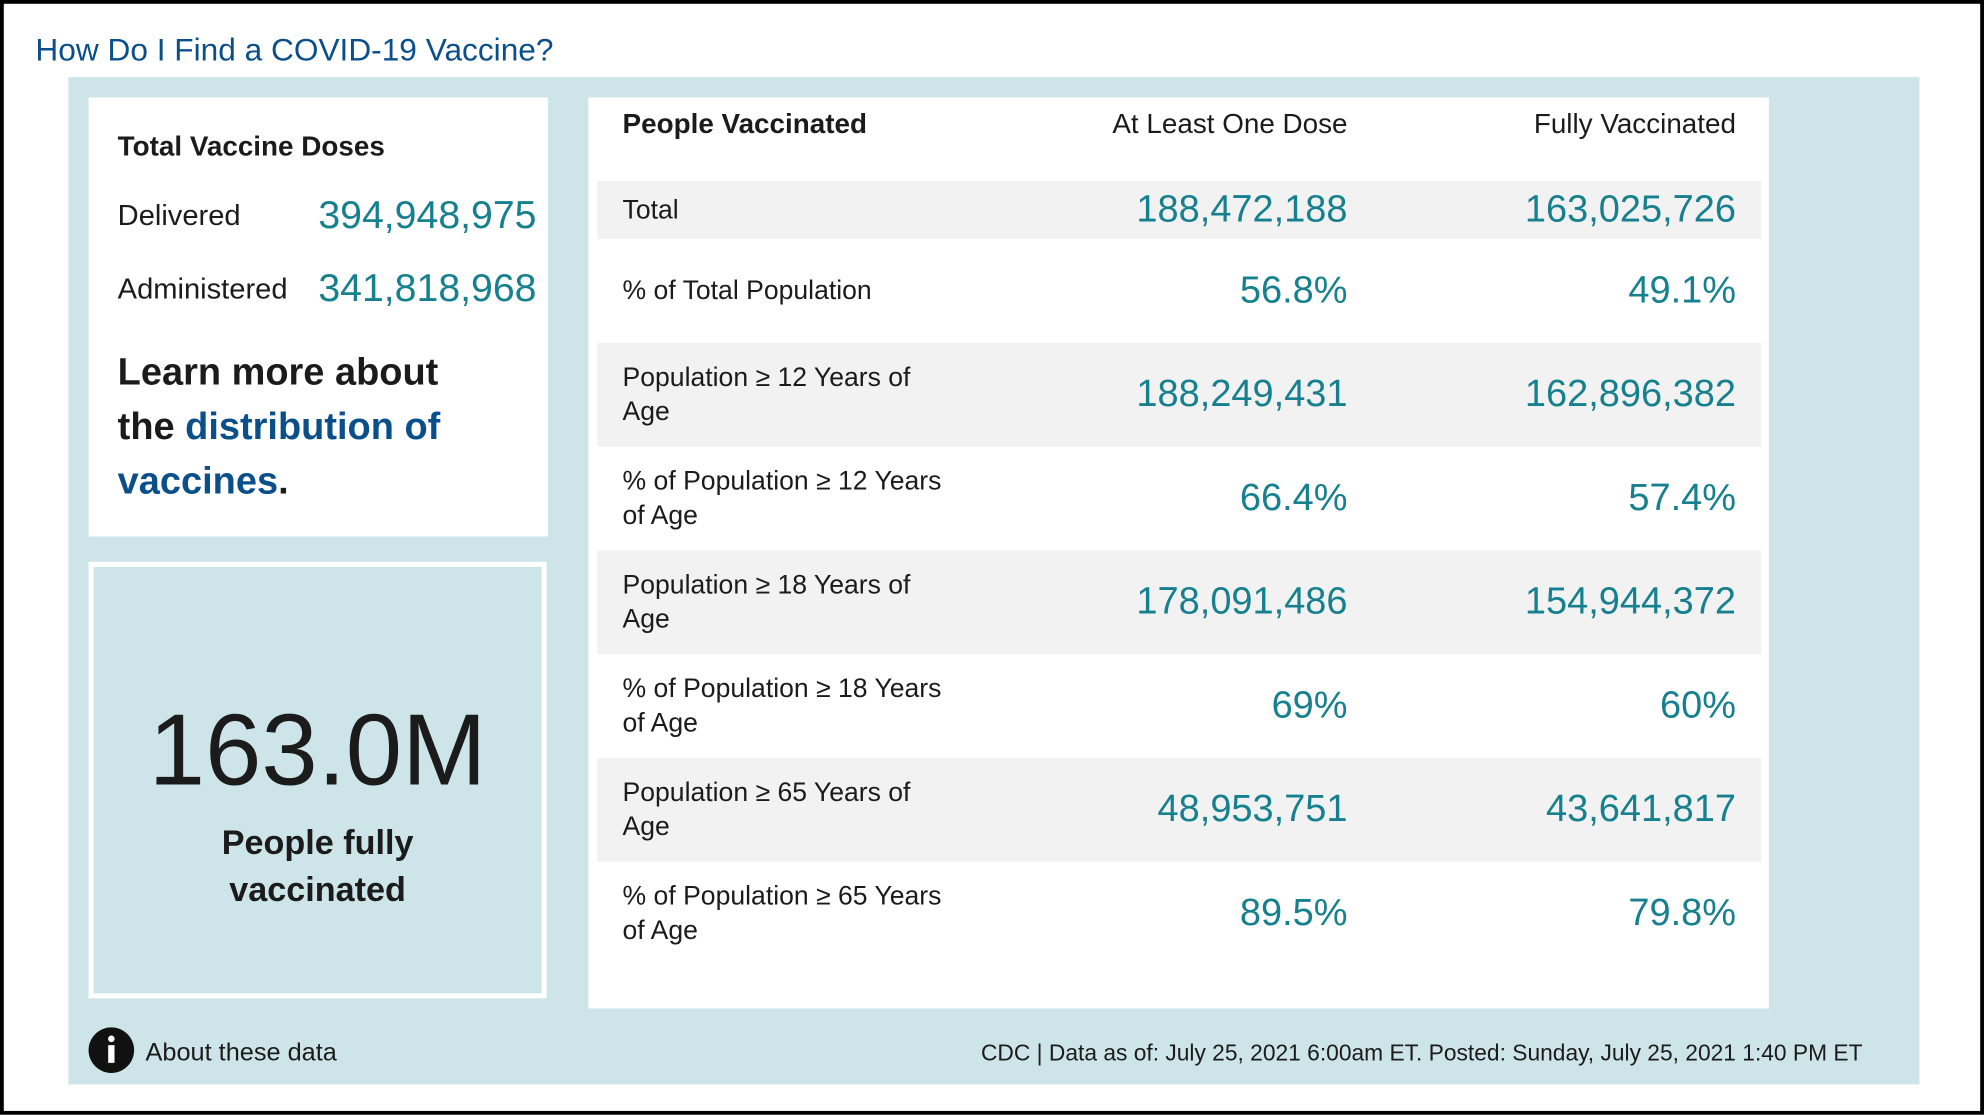 This screenshot has height=1115, width=1984. What do you see at coordinates (782, 706) in the screenshot?
I see `row-label: % of Population ≥ 18 Years of Age` at bounding box center [782, 706].